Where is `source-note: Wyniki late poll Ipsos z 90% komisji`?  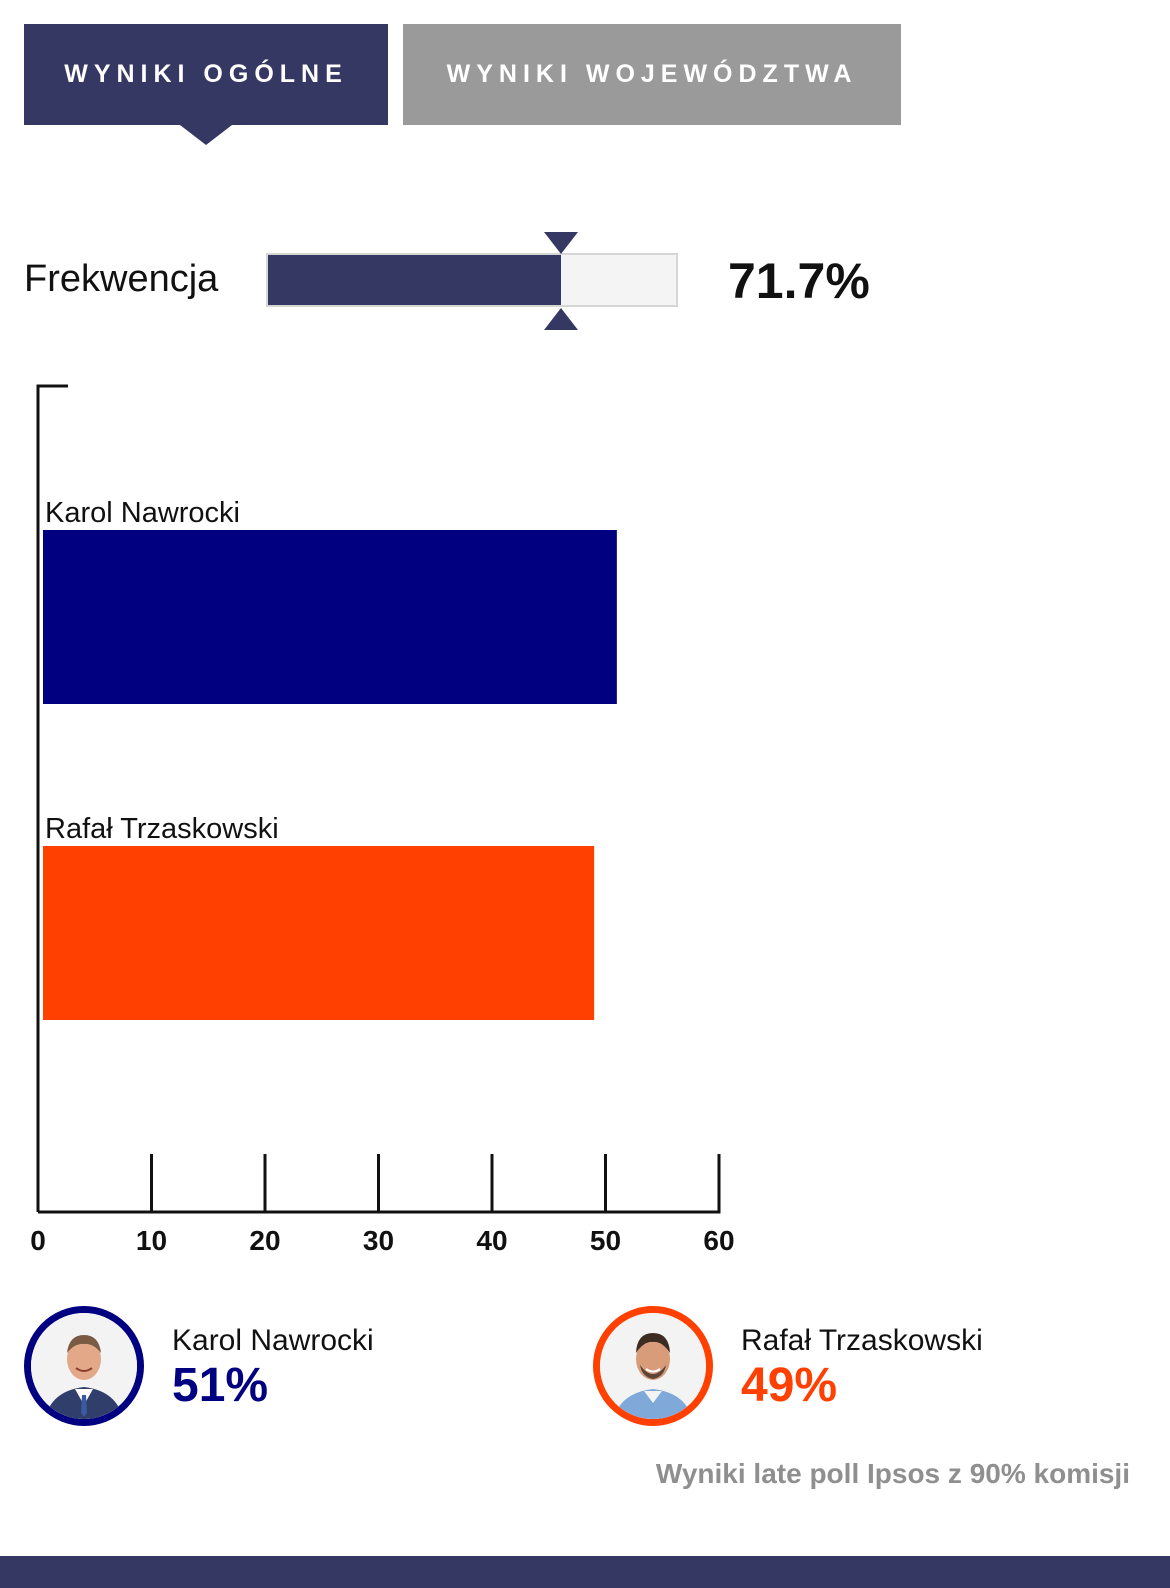 source-note: Wyniki late poll Ipsos z 90% komisji is located at coordinates (892, 1473).